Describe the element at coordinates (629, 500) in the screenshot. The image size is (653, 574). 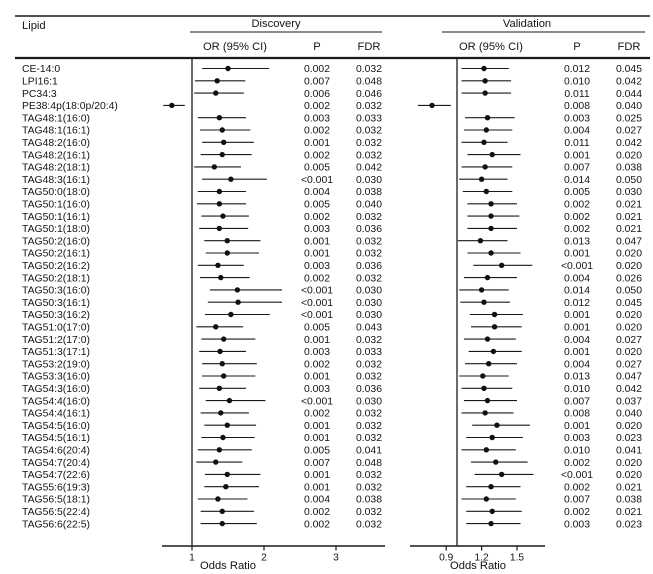
I see `fdr-value: 0.038` at that location.